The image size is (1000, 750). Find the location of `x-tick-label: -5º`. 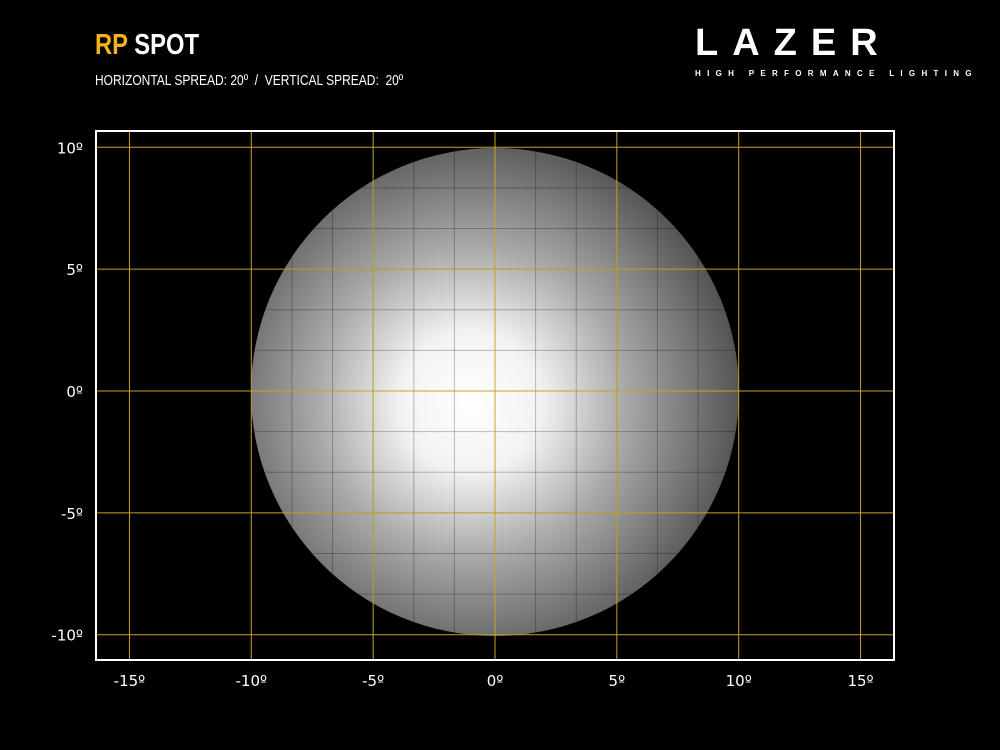

x-tick-label: -5º is located at coordinates (373, 681).